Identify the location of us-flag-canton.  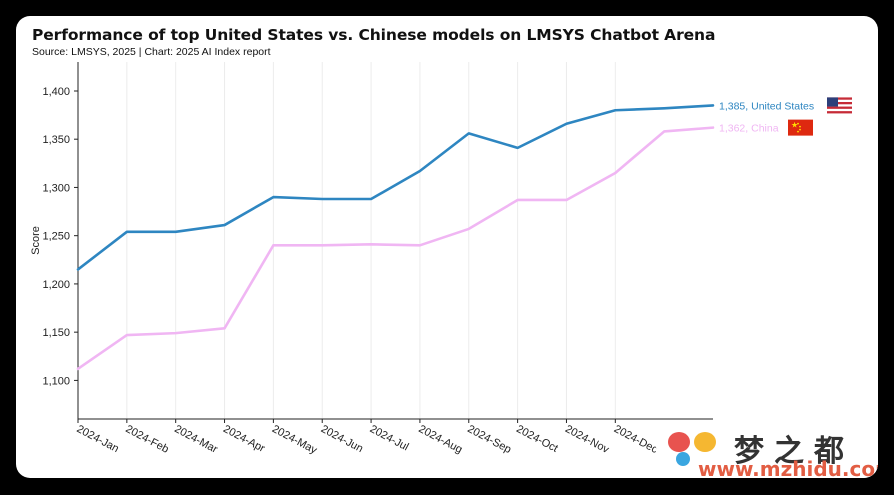
(832, 102).